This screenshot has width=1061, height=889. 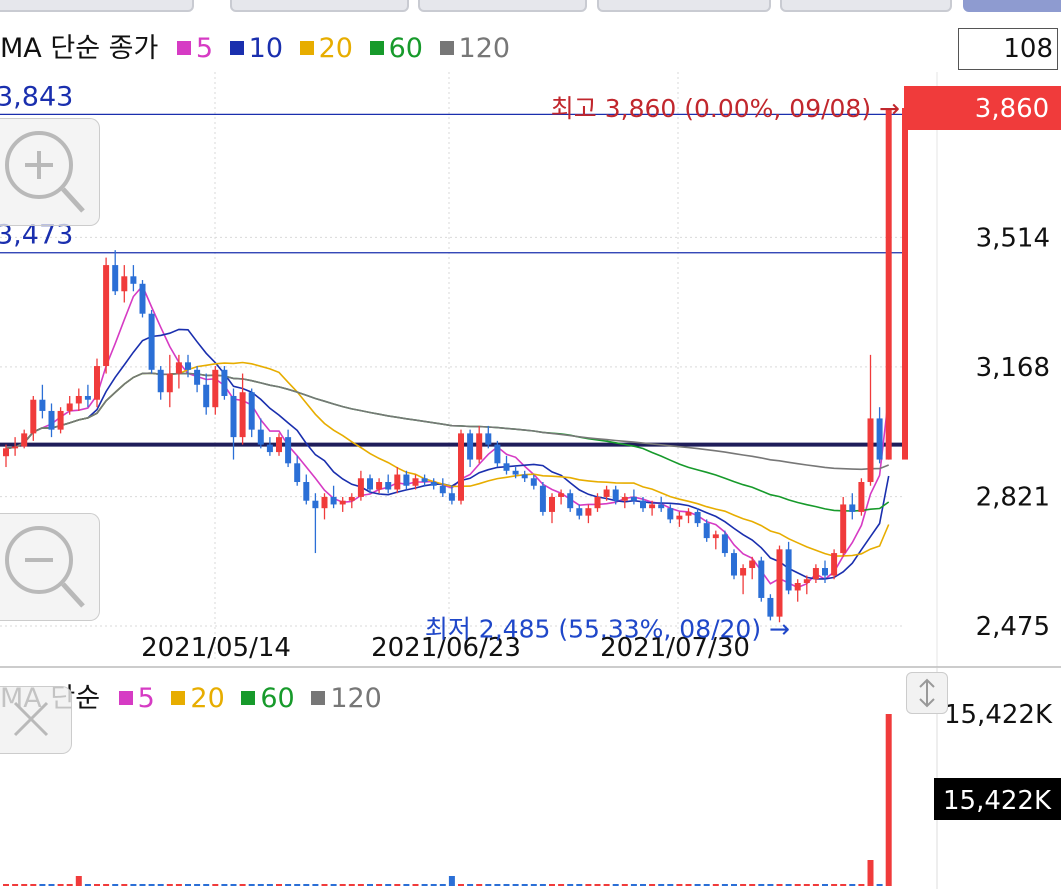 I want to click on zoom-out-button, so click(x=50, y=567).